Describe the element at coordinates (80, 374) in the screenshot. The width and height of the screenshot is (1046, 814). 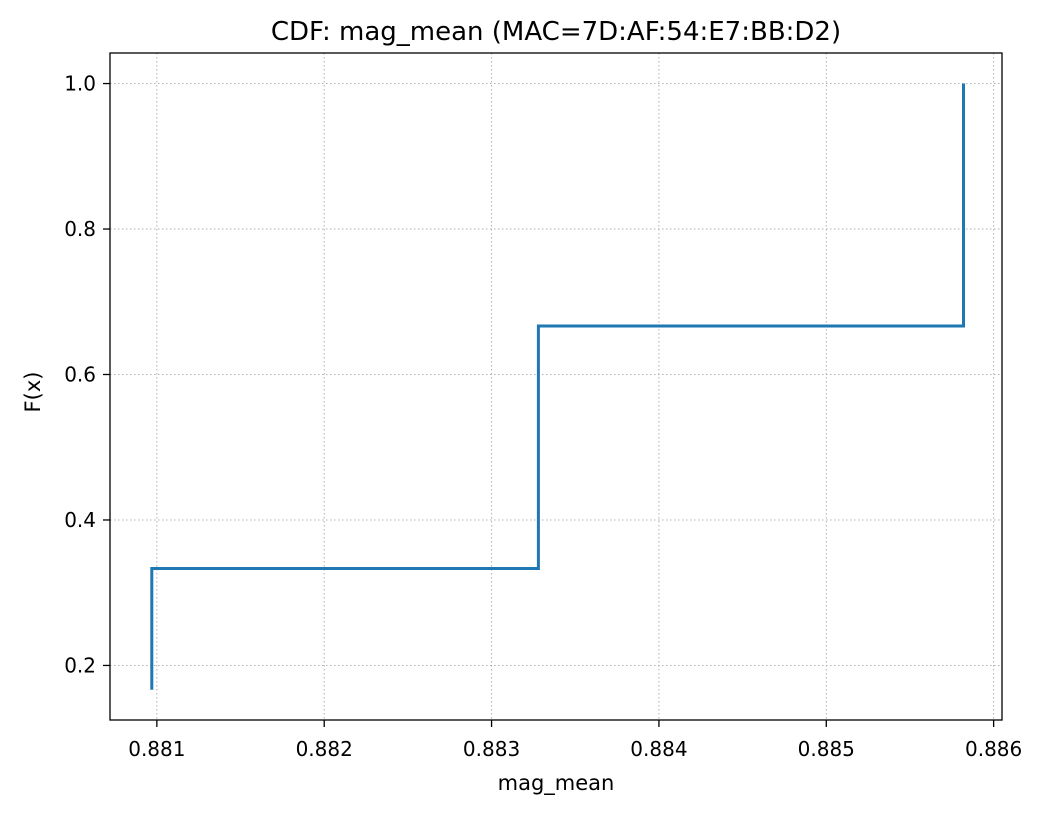
I see `y-tick-label: 0.6` at that location.